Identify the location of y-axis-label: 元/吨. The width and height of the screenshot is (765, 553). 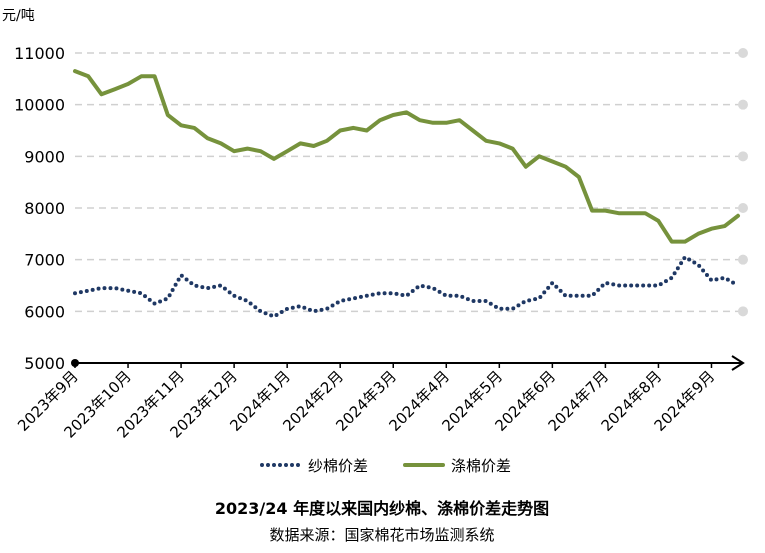
(18, 16).